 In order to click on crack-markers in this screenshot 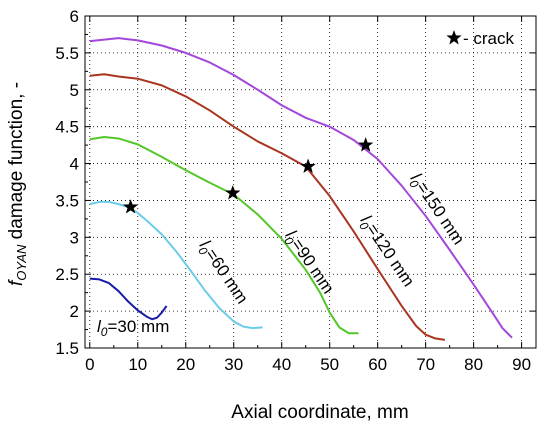, I will do `click(248, 175)`.